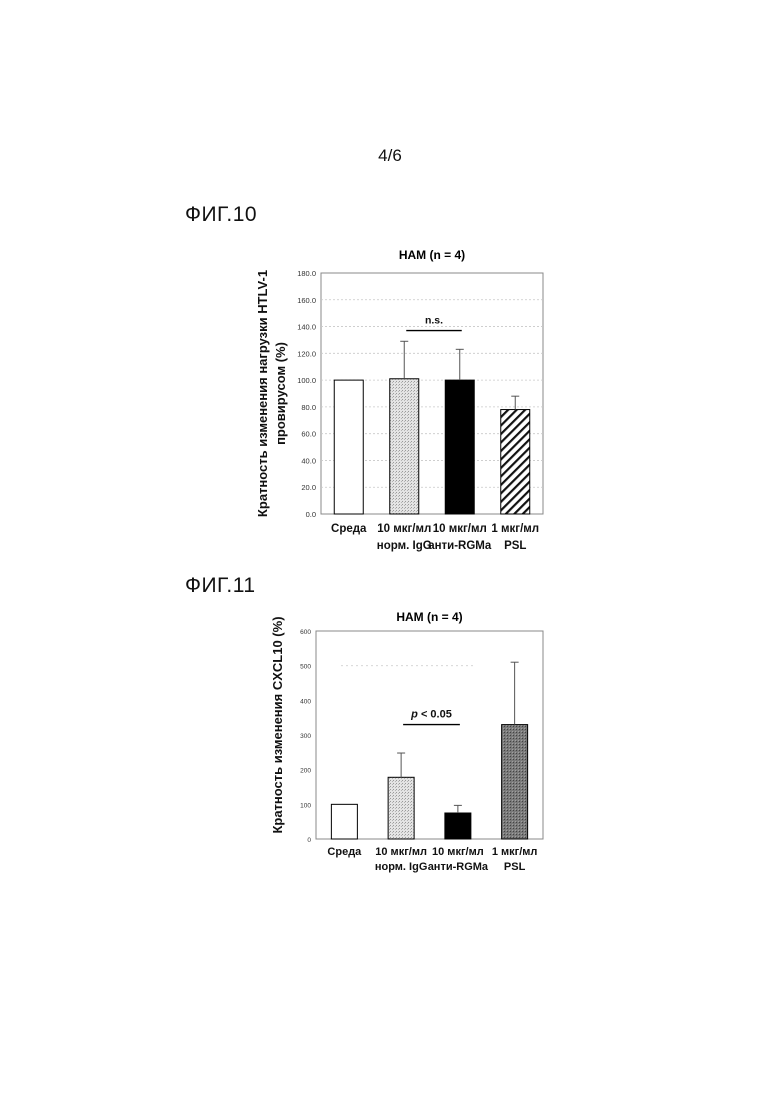 This screenshot has height=1103, width=780. Describe the element at coordinates (220, 585) in the screenshot. I see `figure-11-label: ФИГ.11` at that location.